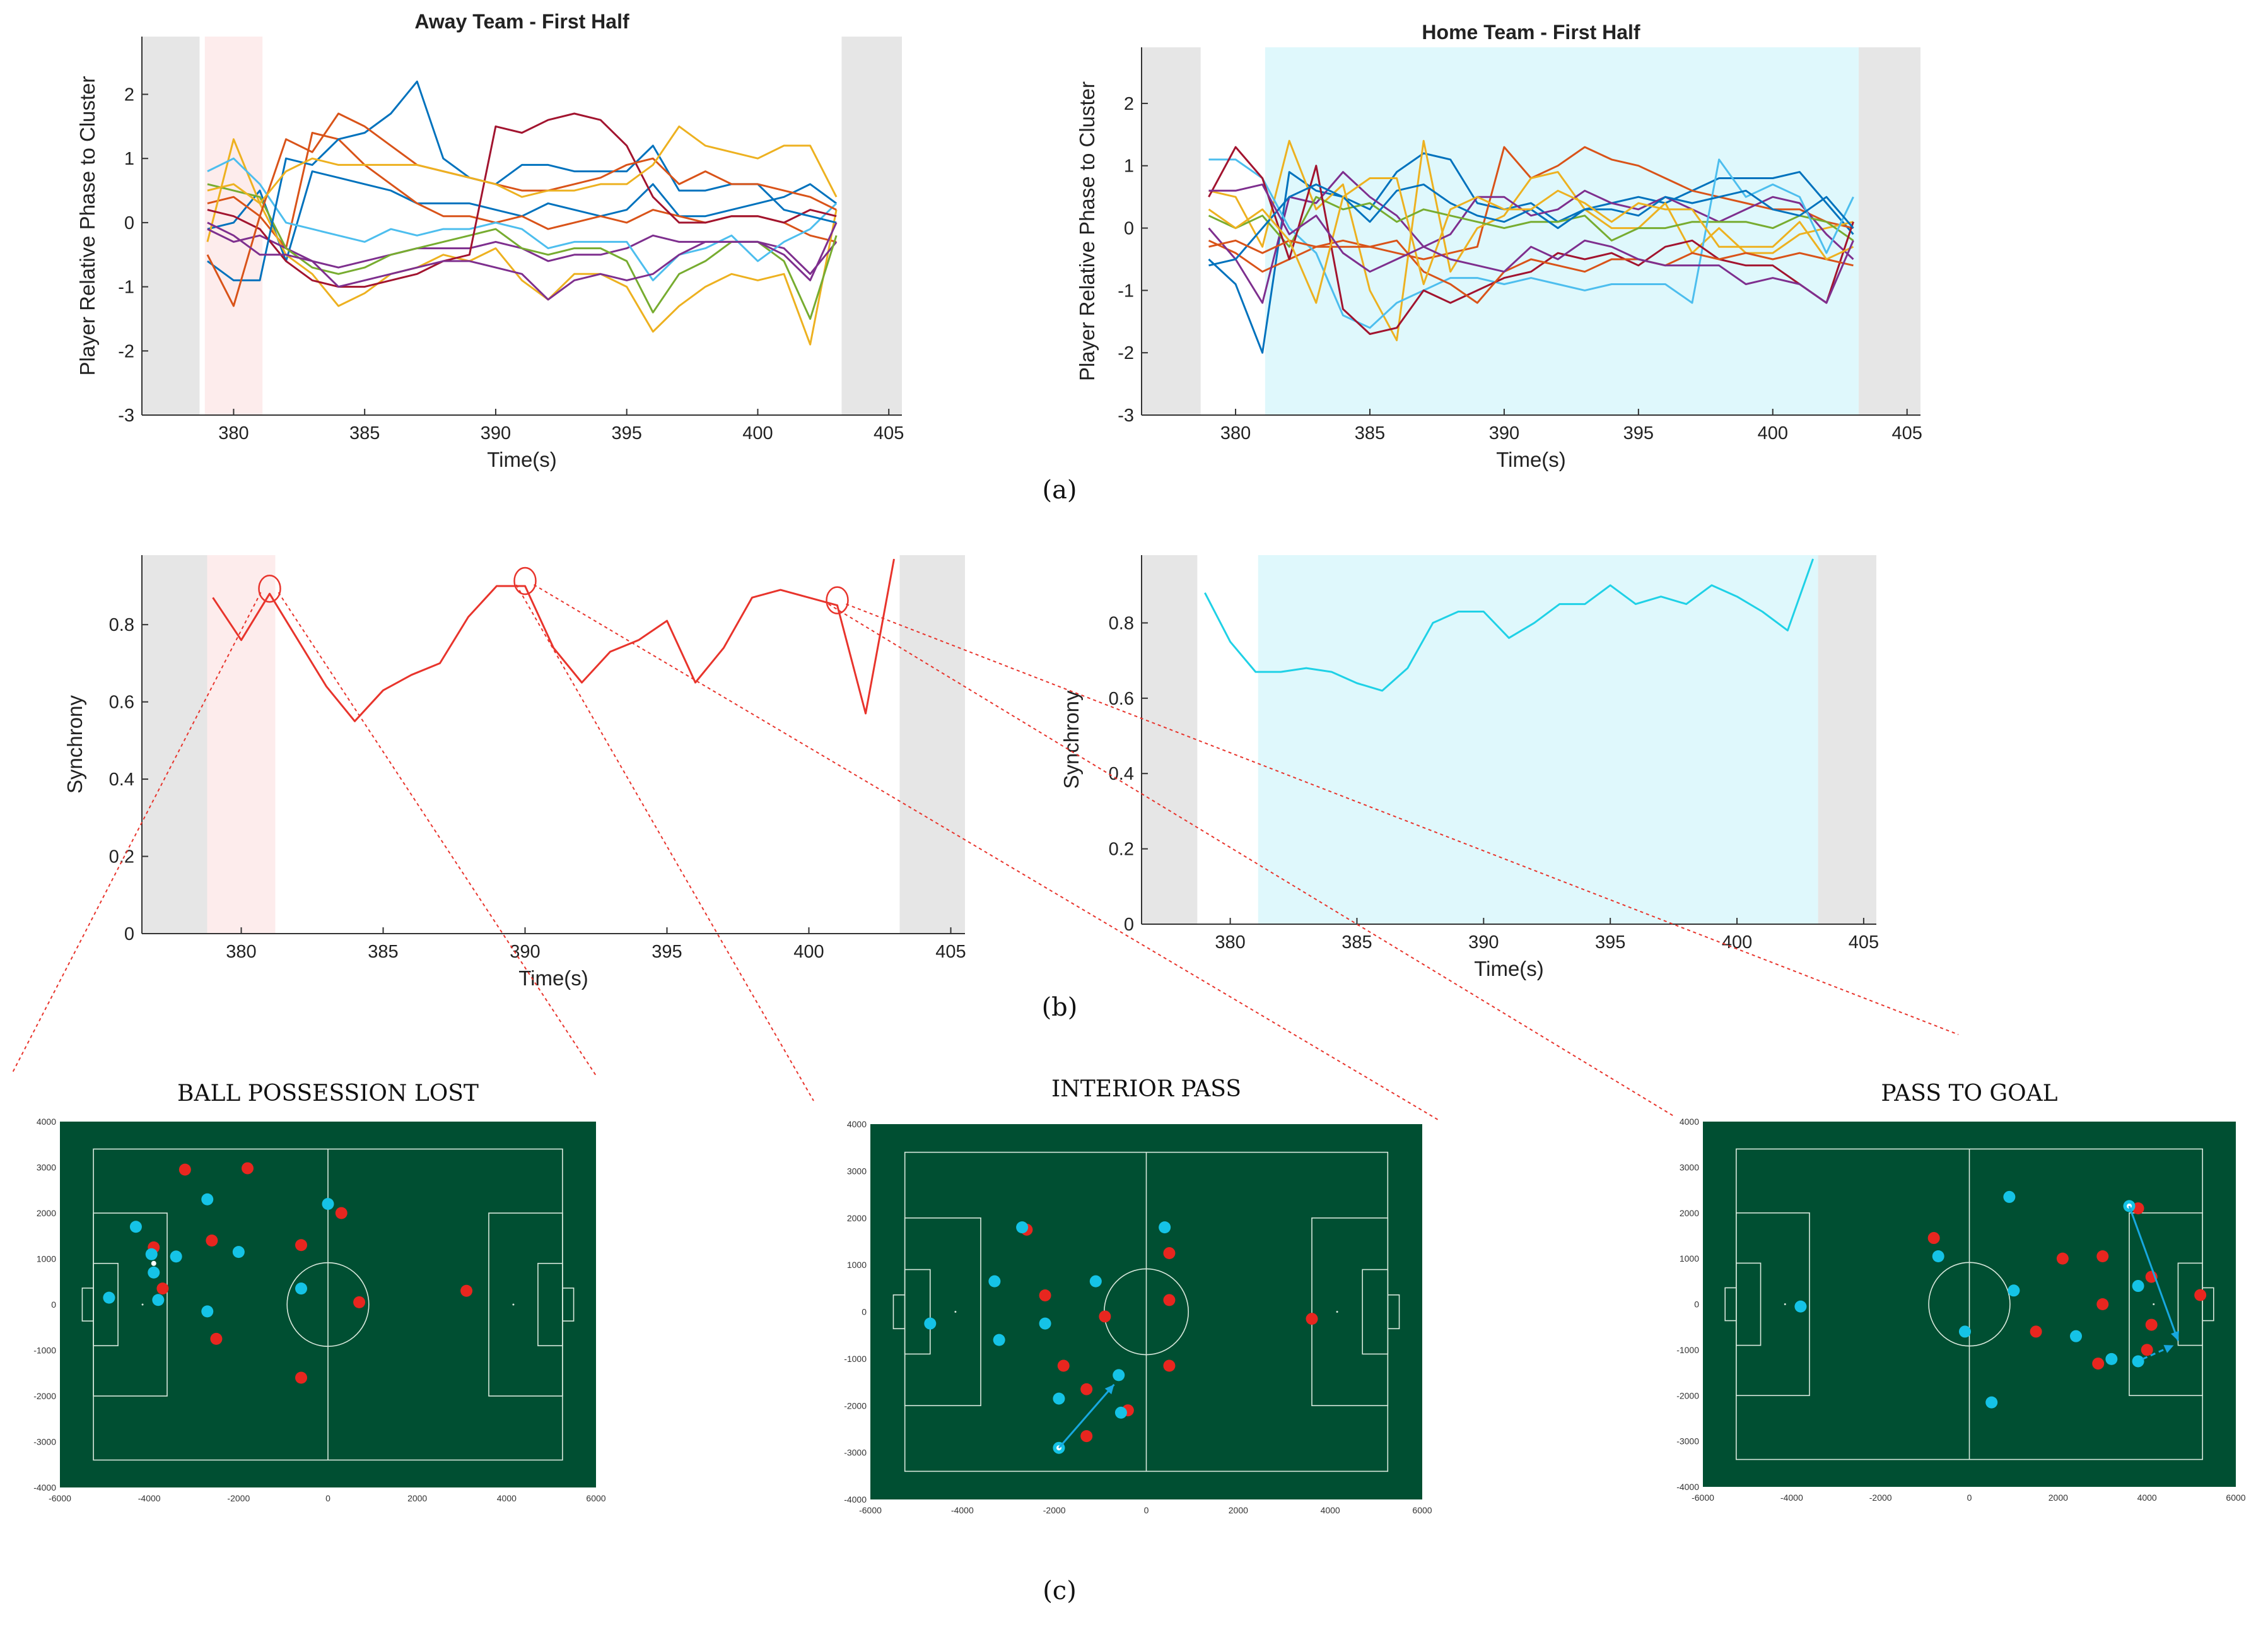 The height and width of the screenshot is (1625, 2268). What do you see at coordinates (1060, 1590) in the screenshot?
I see `caption-c: (c)` at bounding box center [1060, 1590].